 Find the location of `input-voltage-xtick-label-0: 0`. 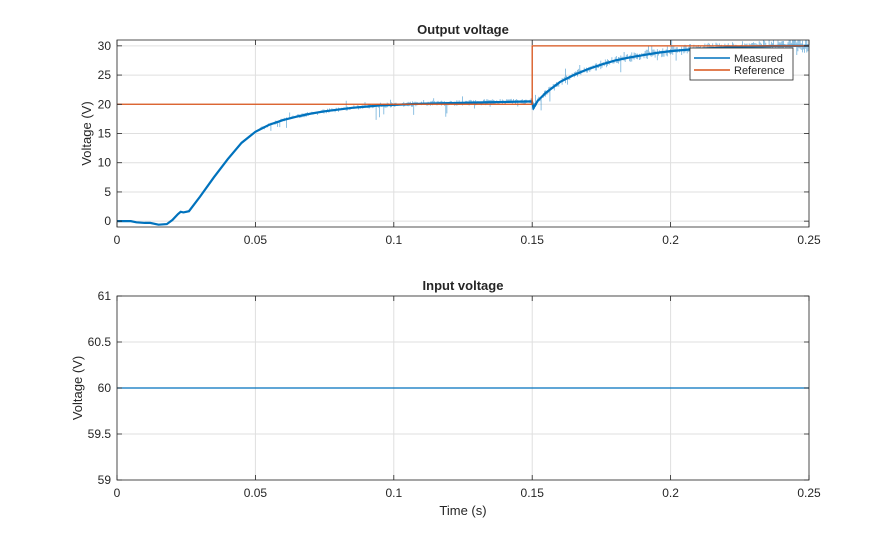

input-voltage-xtick-label-0: 0 is located at coordinates (117, 493).